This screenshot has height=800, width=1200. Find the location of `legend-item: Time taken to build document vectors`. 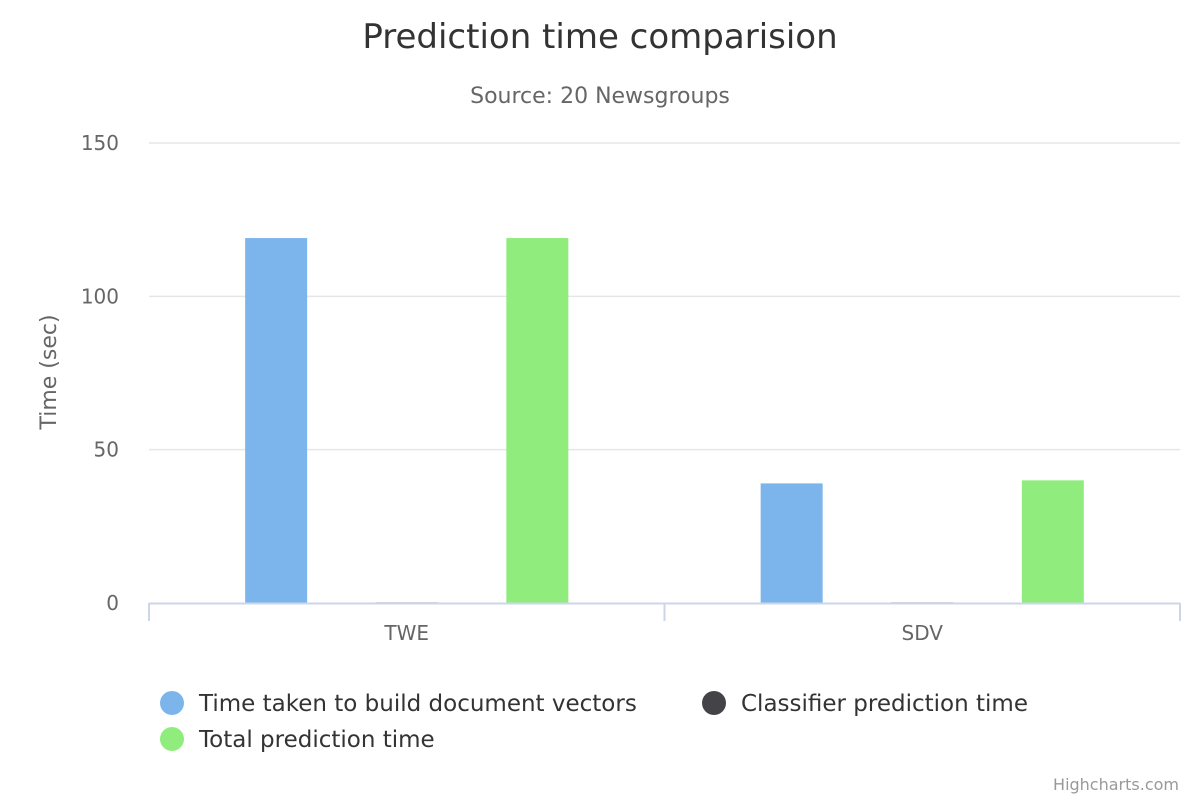

legend-item: Time taken to build document vectors is located at coordinates (398, 704).